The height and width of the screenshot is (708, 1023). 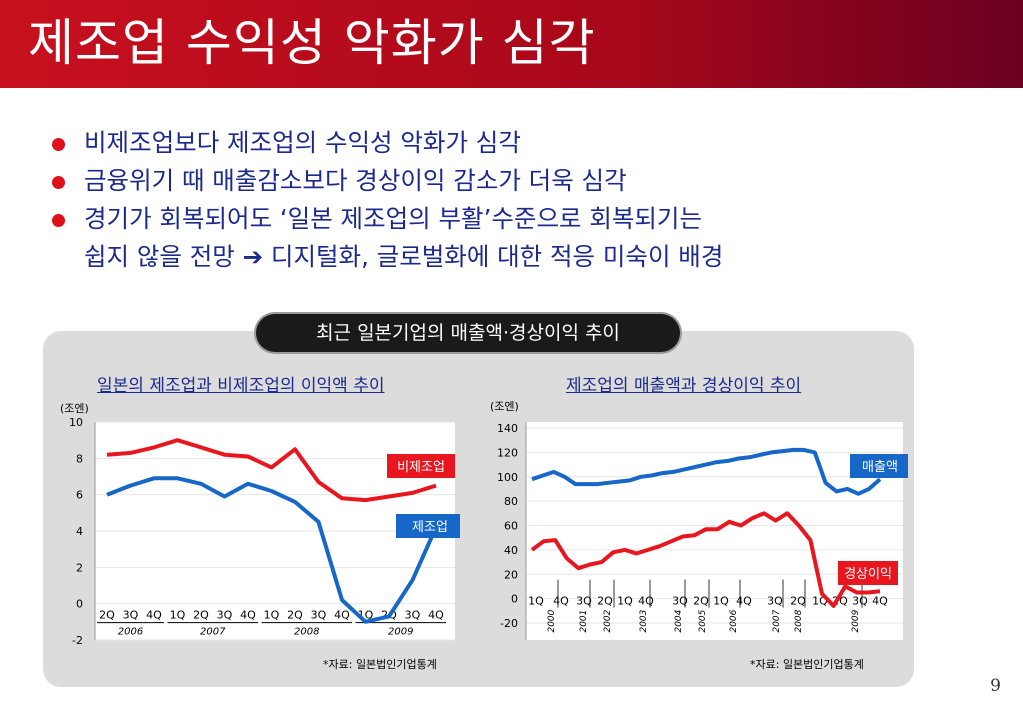 I want to click on chart2-year-label: 2006, so click(x=734, y=620).